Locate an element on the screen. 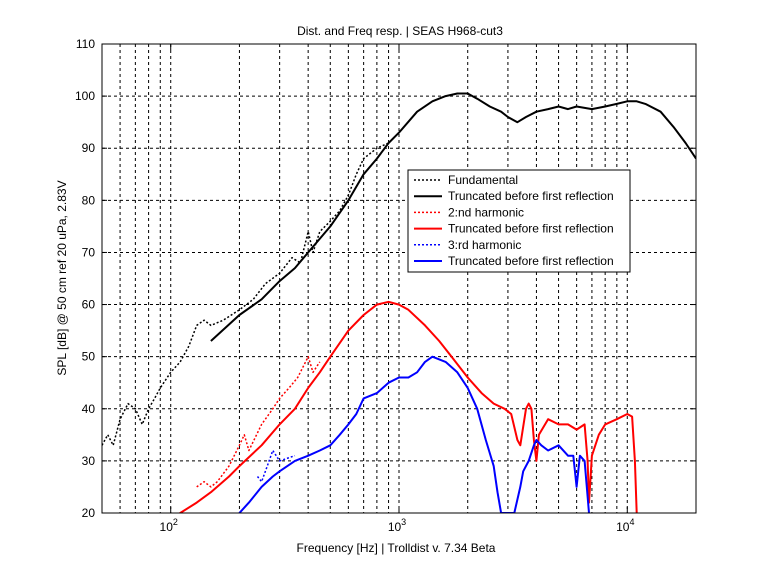 The height and width of the screenshot is (577, 769). y-tick-label: 30 is located at coordinates (89, 461).